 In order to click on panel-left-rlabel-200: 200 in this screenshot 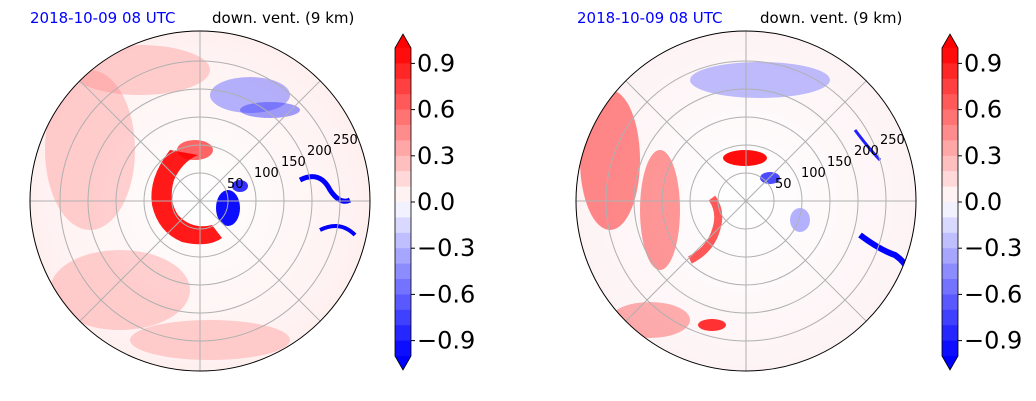, I will do `click(319, 151)`.